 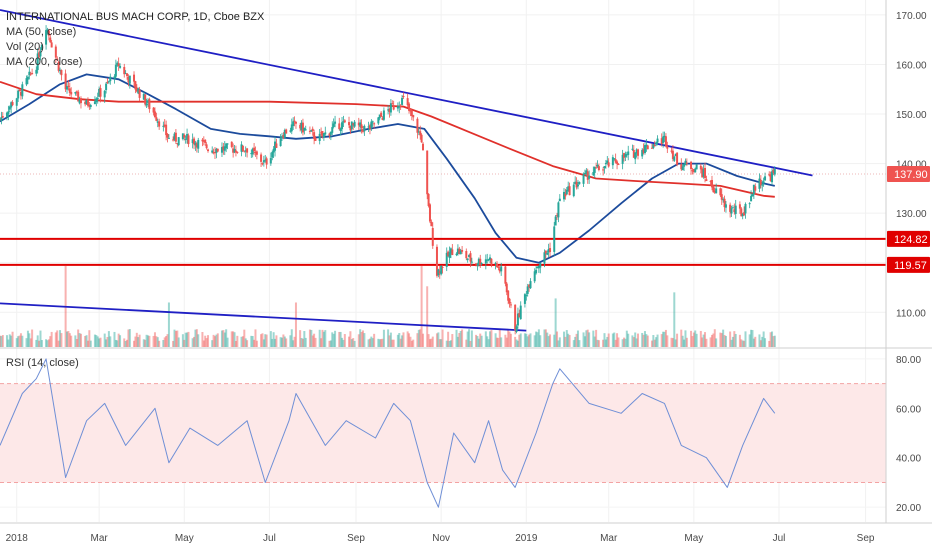 What do you see at coordinates (42, 363) in the screenshot?
I see `rsi-legend: RSI (14, close)` at bounding box center [42, 363].